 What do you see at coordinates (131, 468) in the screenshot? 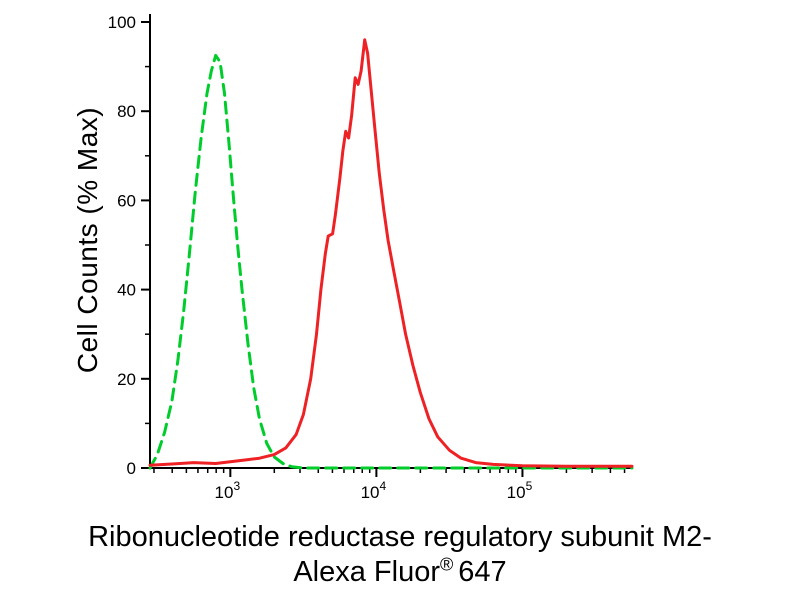
I see `y-tick-label: 0` at bounding box center [131, 468].